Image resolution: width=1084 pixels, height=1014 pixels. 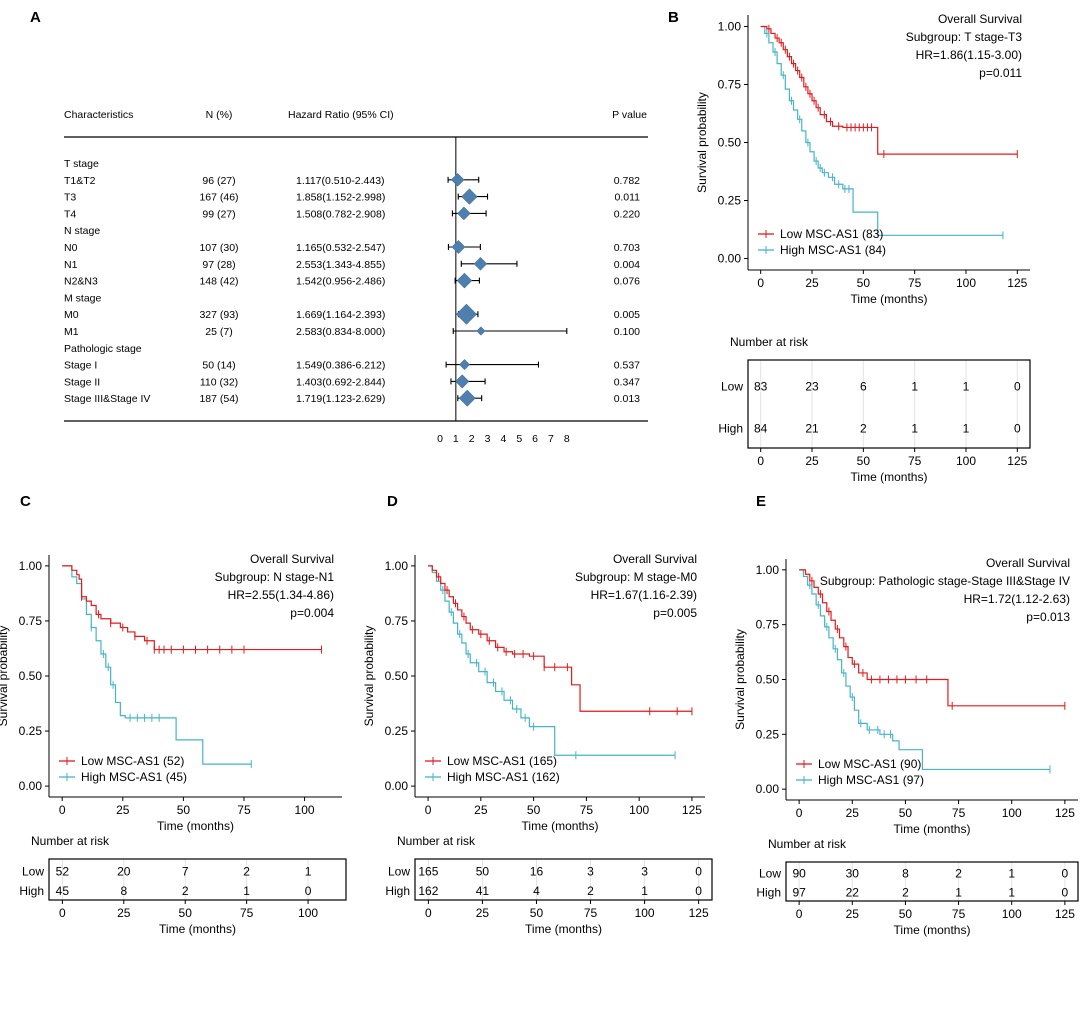 What do you see at coordinates (340, 366) in the screenshot?
I see `row-hr-text: 1.549(0.386-6.212)` at bounding box center [340, 366].